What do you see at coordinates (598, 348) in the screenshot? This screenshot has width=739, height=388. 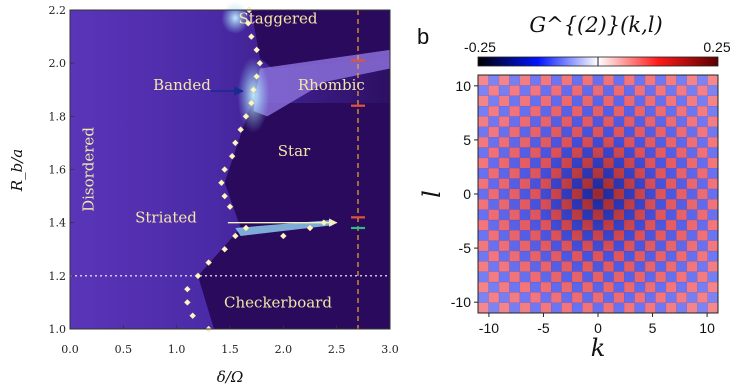 I see `heatmap-x-label: k` at bounding box center [598, 348].